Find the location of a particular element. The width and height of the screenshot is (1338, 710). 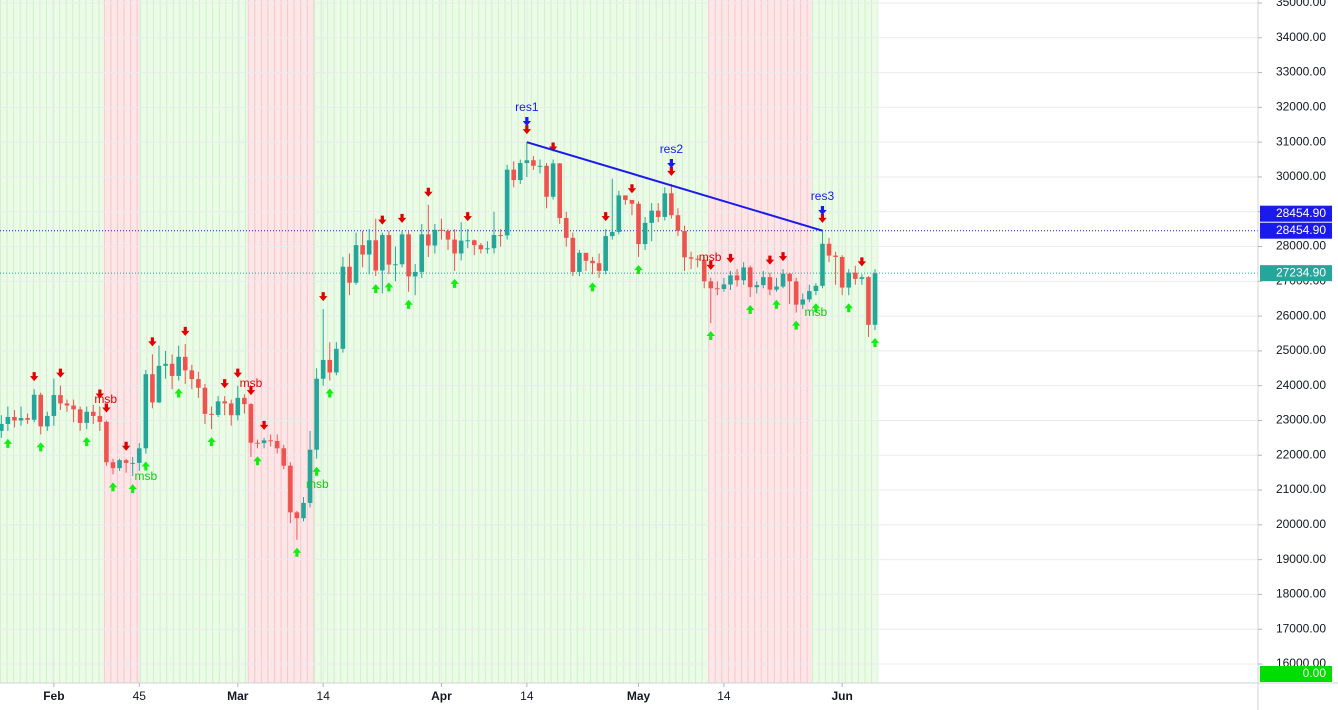

y-tick-label: 23000.00 is located at coordinates (1301, 420).